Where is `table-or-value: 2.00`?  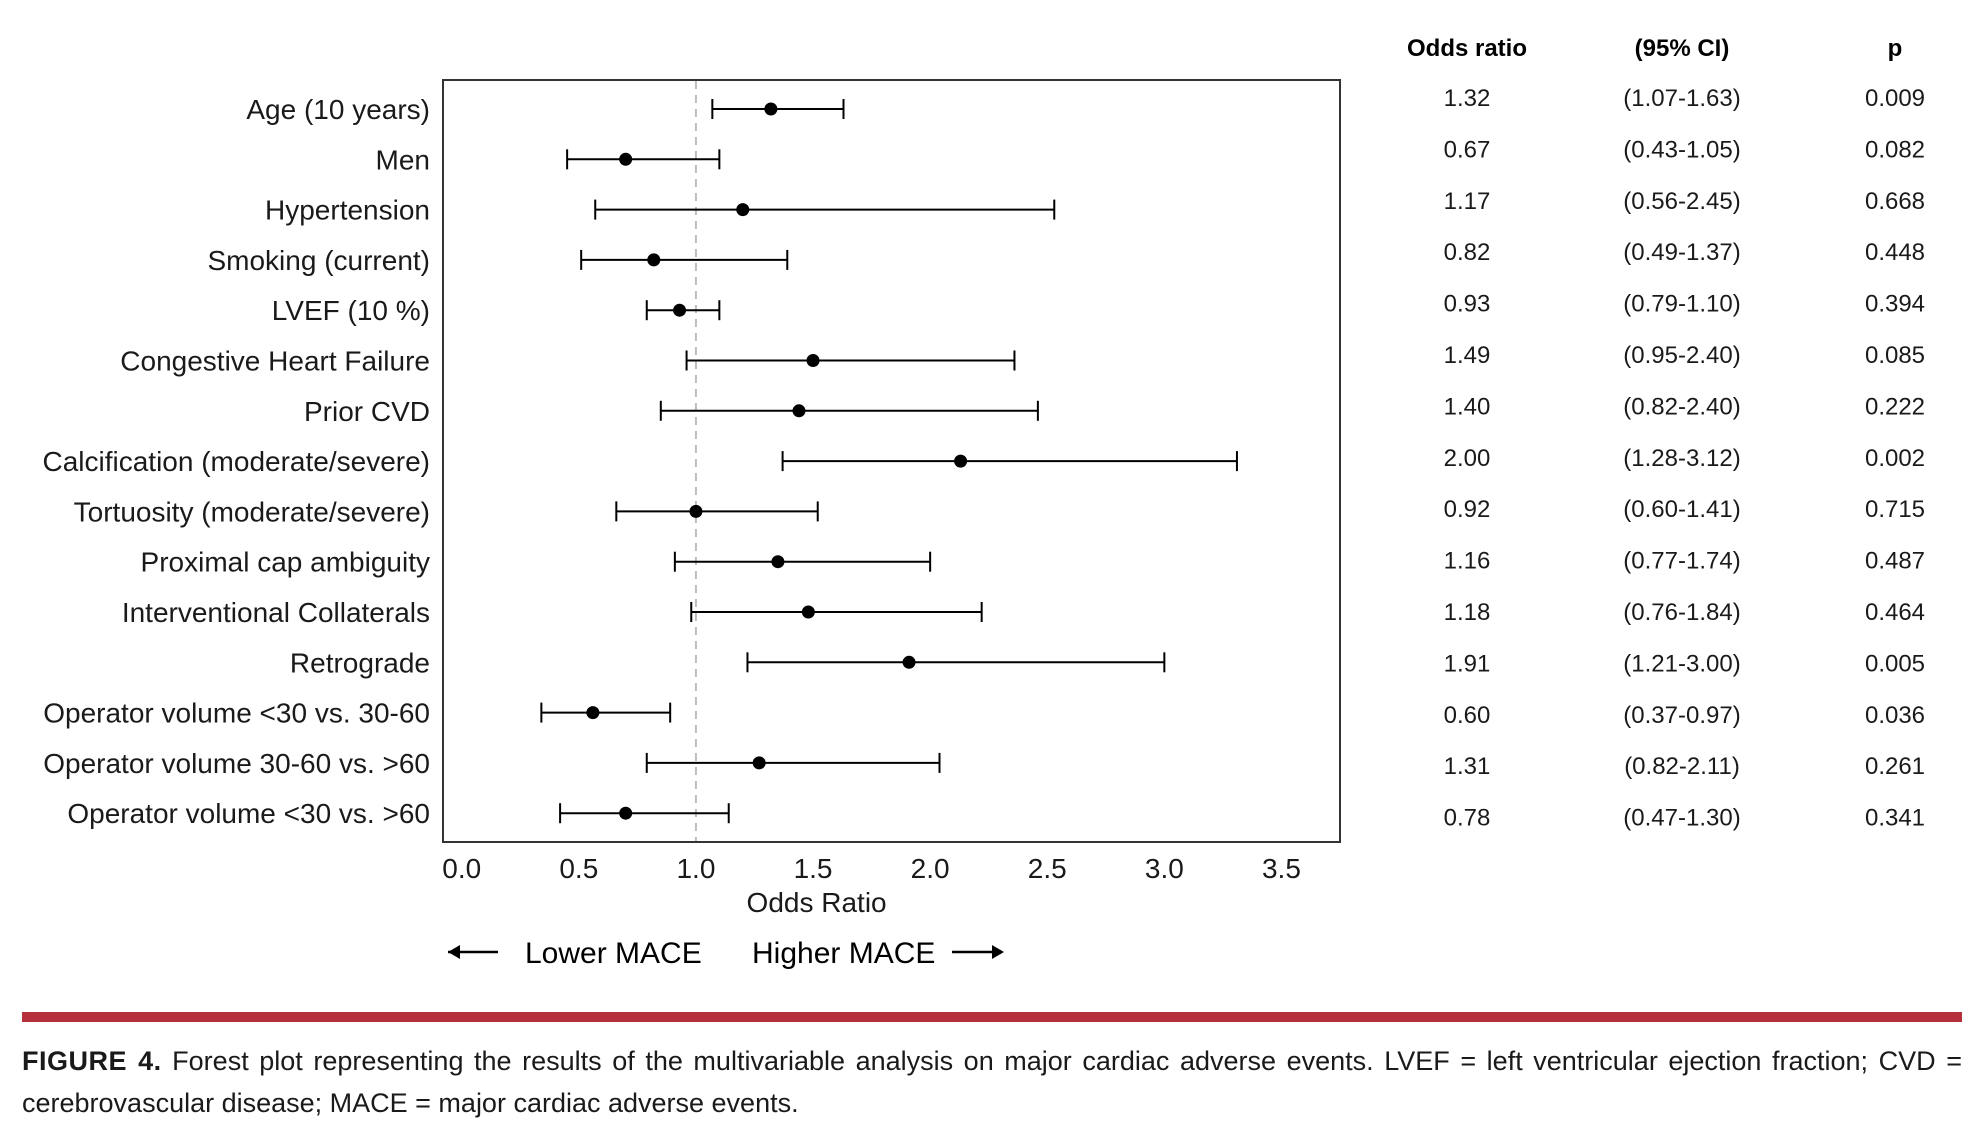 table-or-value: 2.00 is located at coordinates (1467, 458).